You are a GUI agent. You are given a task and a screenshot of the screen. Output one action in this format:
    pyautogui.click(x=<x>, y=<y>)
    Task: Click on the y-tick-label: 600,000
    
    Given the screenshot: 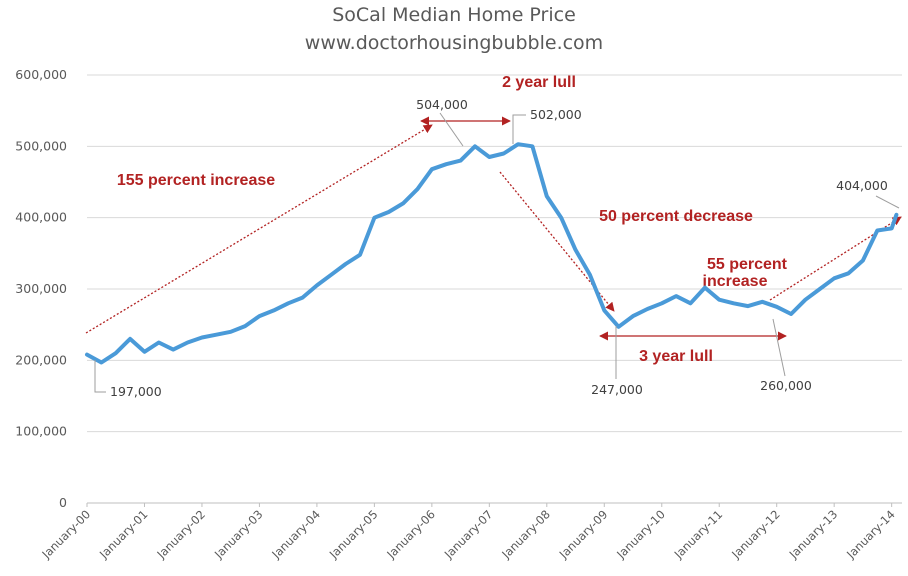 What is the action you would take?
    pyautogui.click(x=41, y=74)
    